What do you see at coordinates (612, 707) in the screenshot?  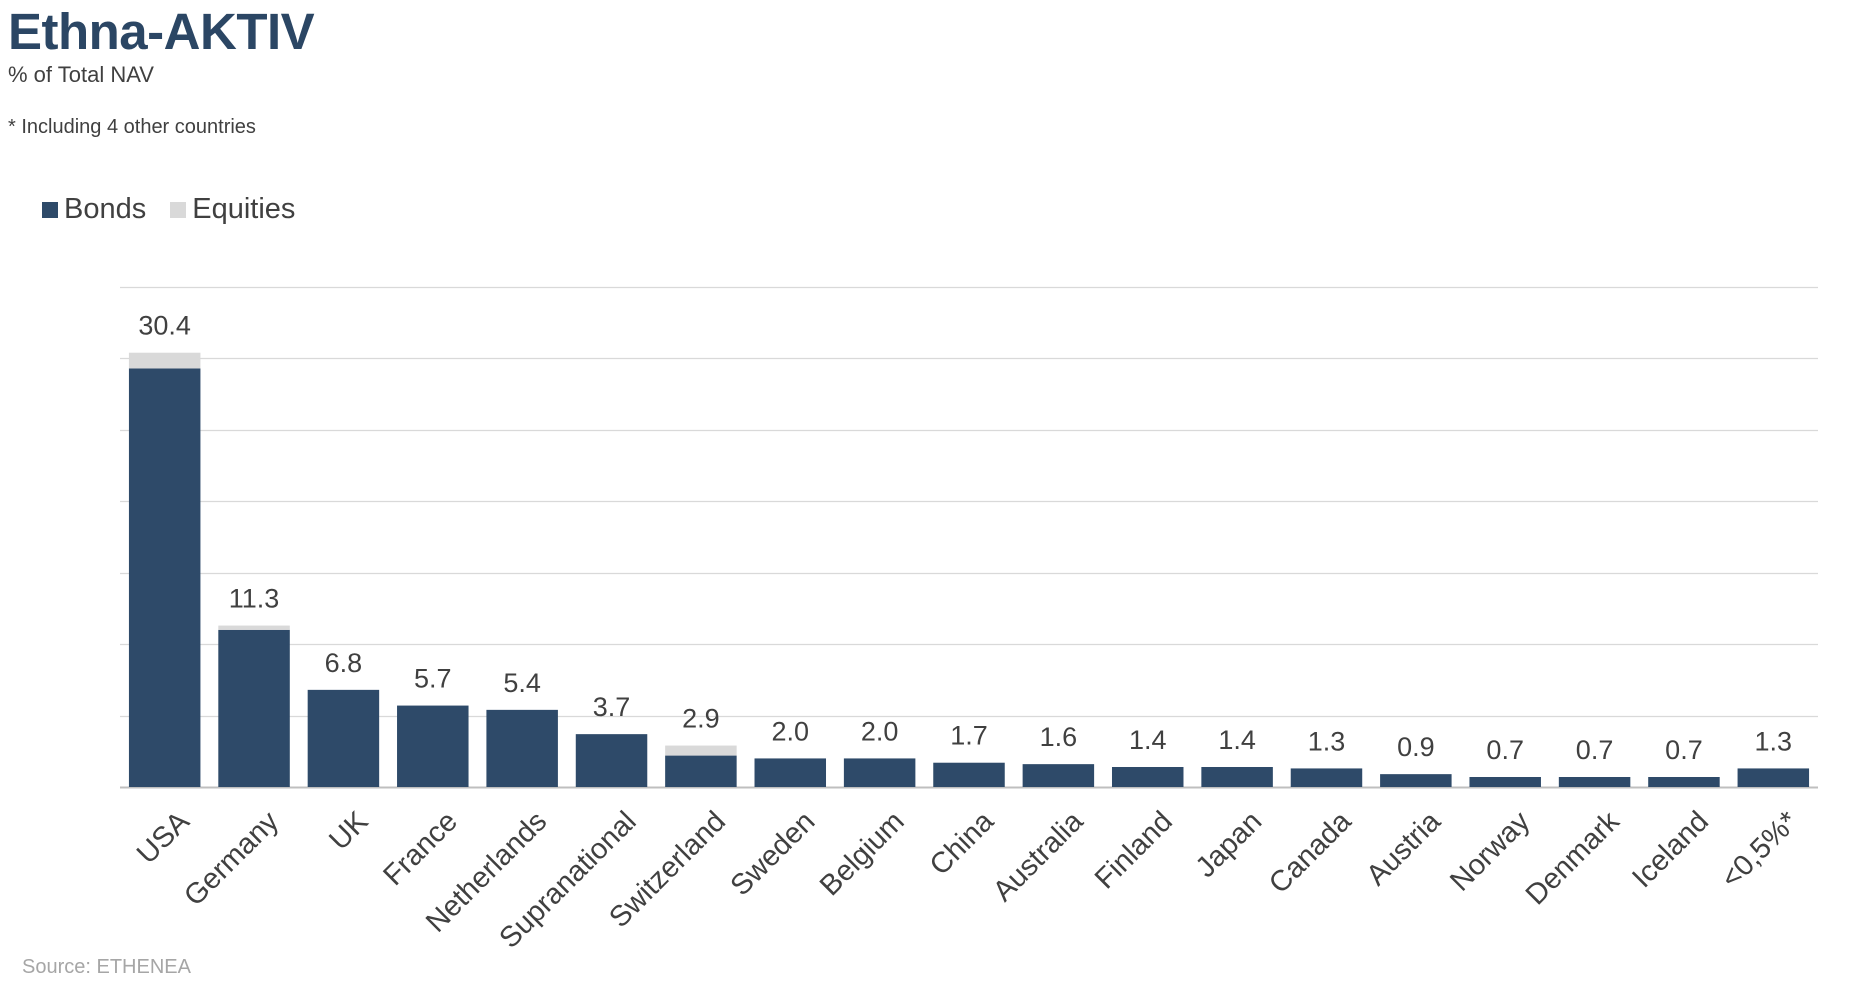 I see `data-label: 3.7` at bounding box center [612, 707].